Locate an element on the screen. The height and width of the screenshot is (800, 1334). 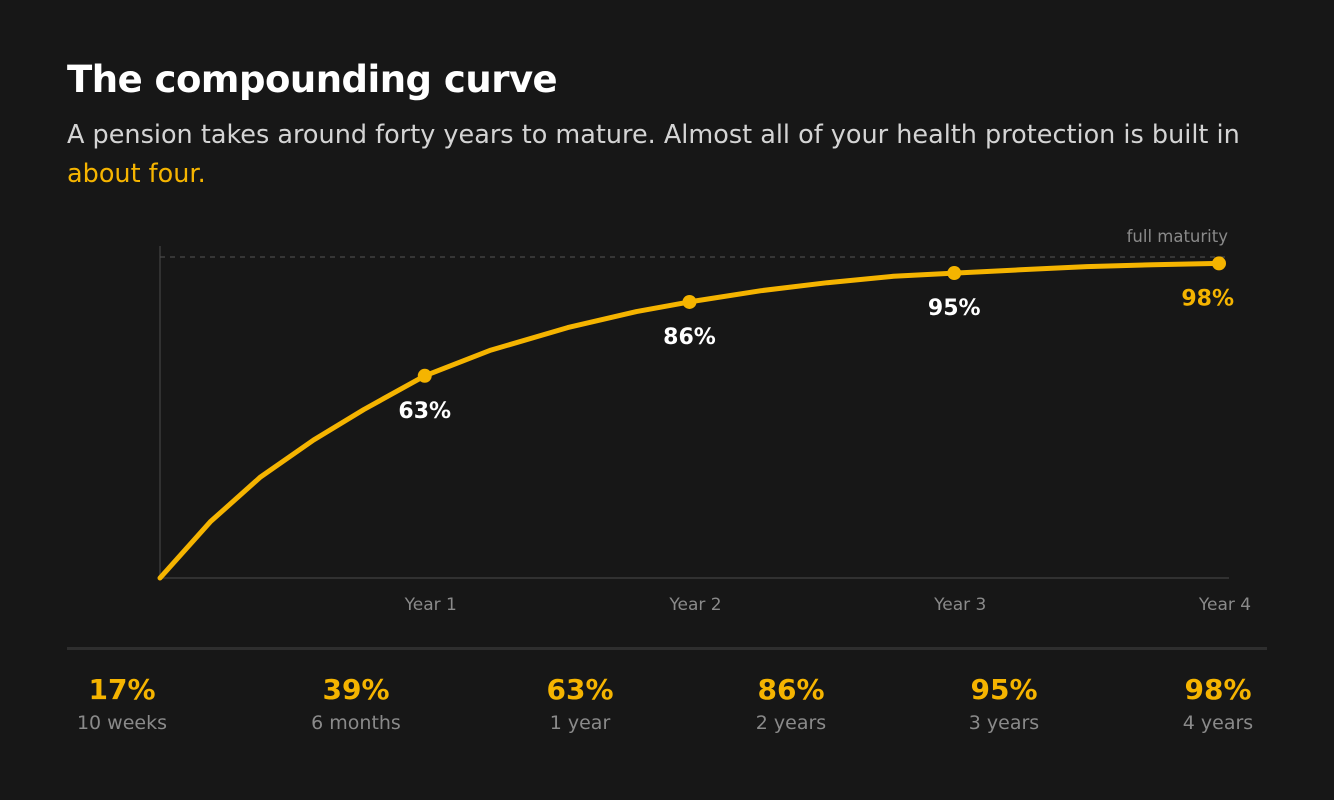
stat-value: 98% is located at coordinates (1218, 689).